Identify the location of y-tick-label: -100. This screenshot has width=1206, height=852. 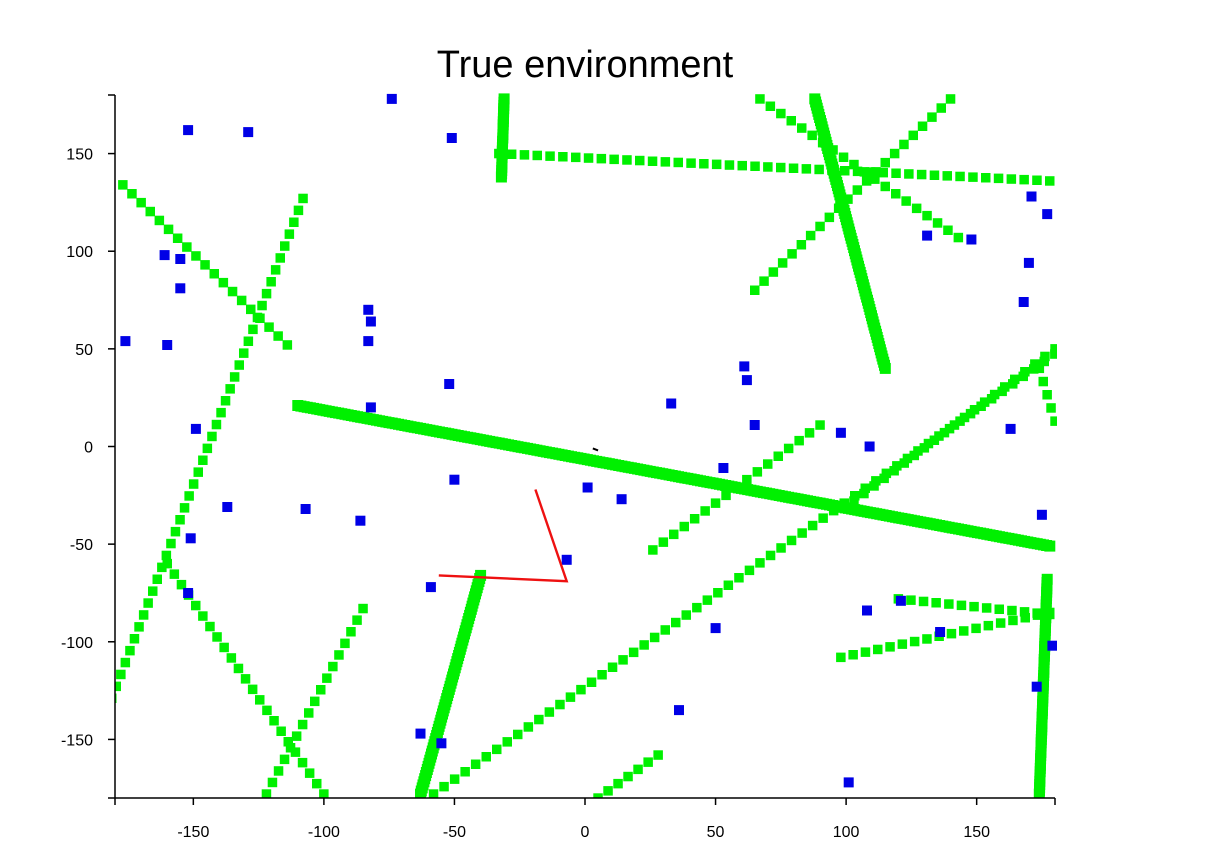
(77, 643).